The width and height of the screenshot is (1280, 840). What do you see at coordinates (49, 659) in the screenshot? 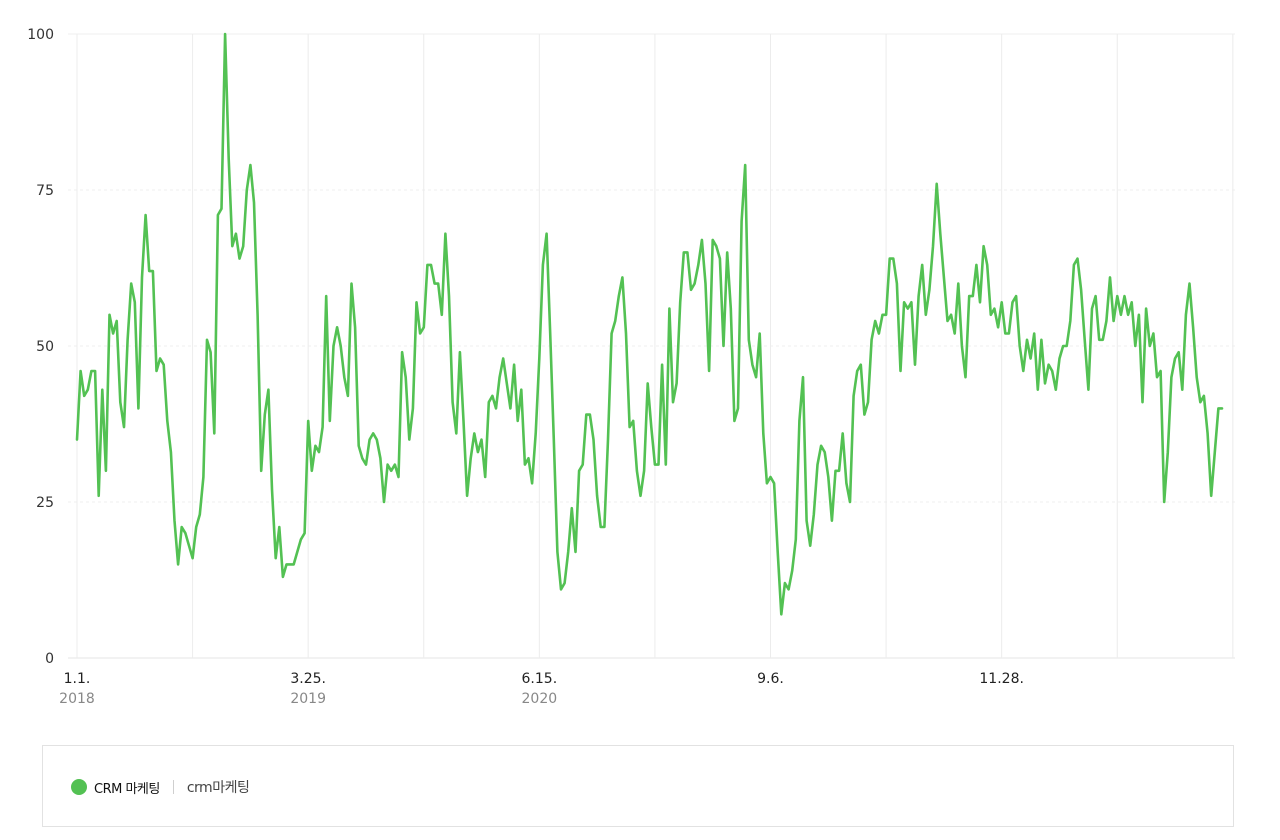
I see `y-tick-label: 0` at bounding box center [49, 659].